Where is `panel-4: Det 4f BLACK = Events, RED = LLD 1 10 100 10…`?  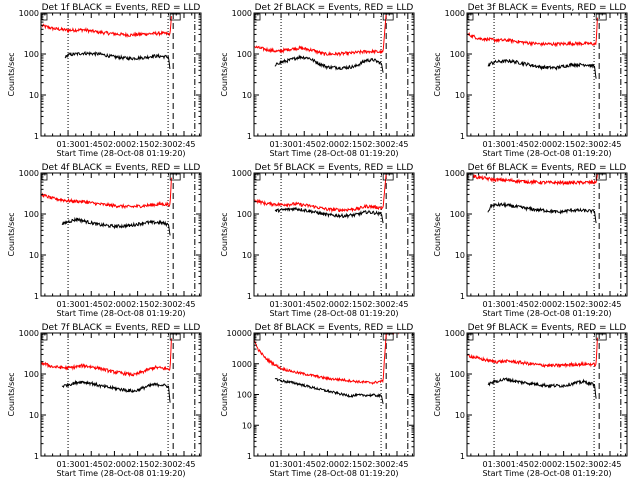
panel-4: Det 4f BLACK = Events, RED = LLD 1 10 100 10… is located at coordinates (104, 240).